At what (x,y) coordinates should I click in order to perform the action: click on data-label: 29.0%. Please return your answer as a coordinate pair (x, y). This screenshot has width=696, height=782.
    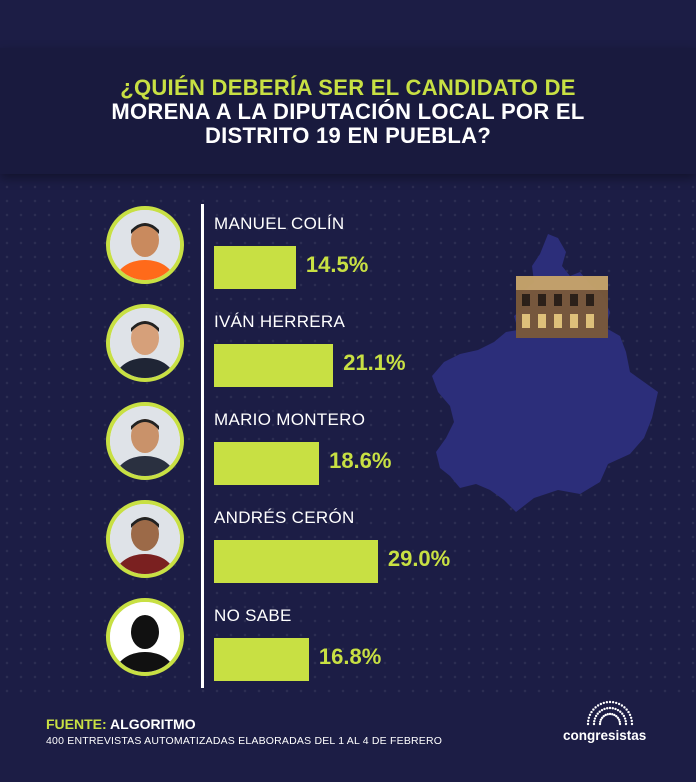
    Looking at the image, I should click on (419, 558).